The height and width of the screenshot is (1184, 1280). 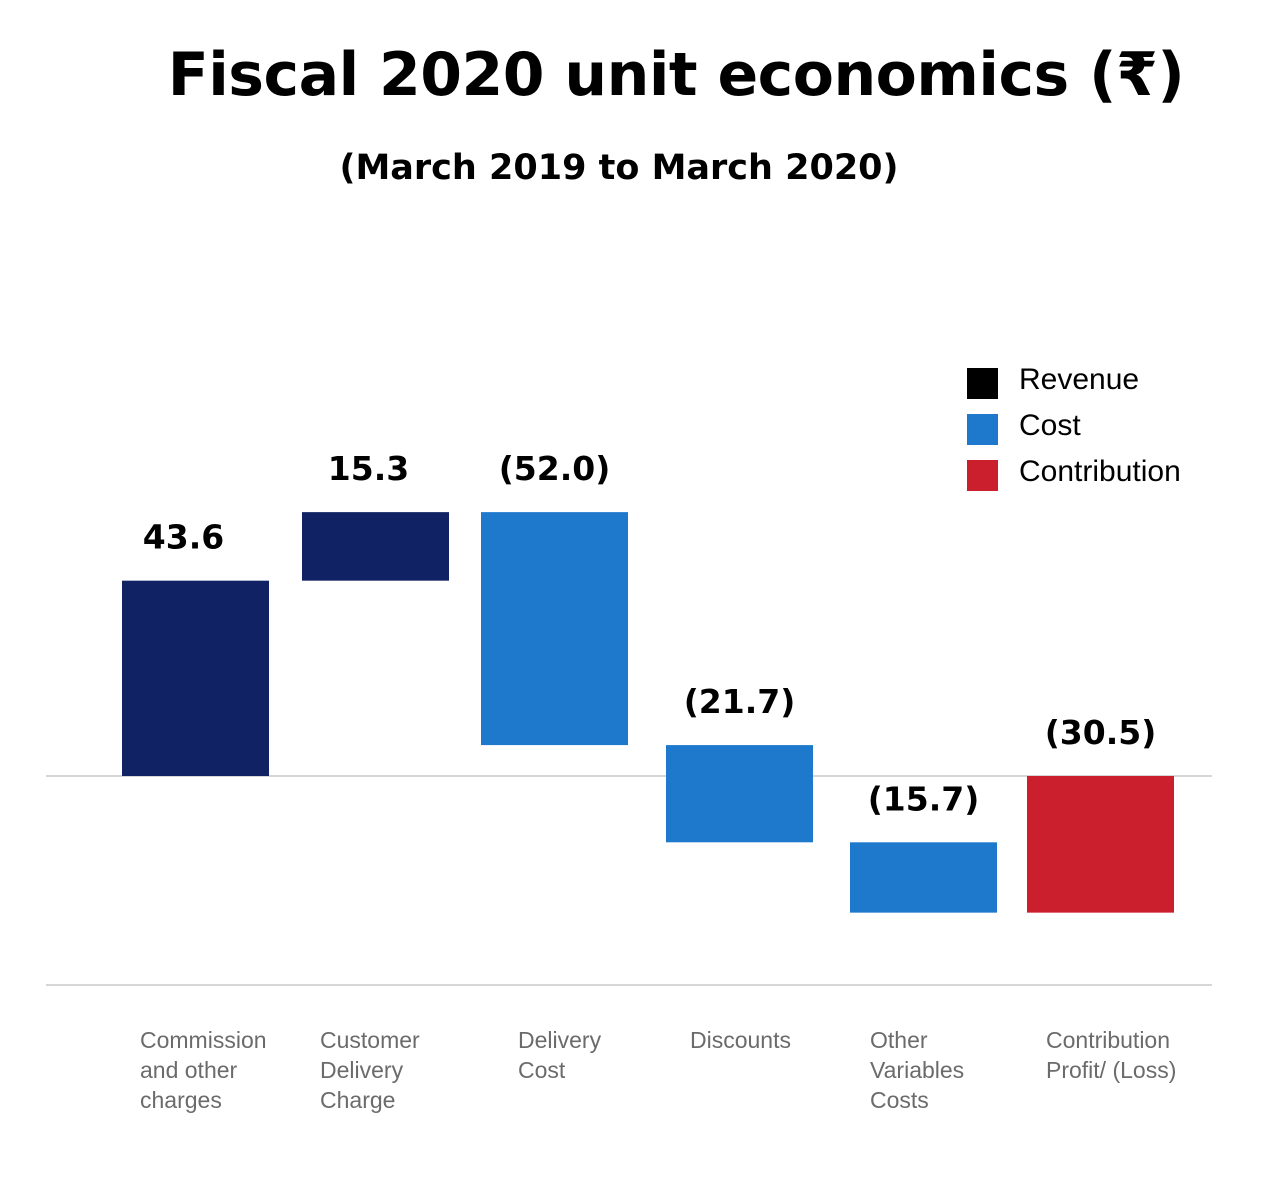 I want to click on legend-label-cost: Cost, so click(x=1050, y=425).